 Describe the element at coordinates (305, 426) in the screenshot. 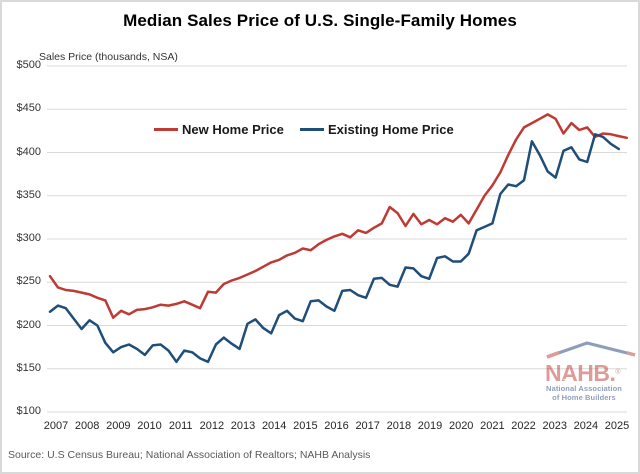

I see `x-axis-tick-label: 2015` at that location.